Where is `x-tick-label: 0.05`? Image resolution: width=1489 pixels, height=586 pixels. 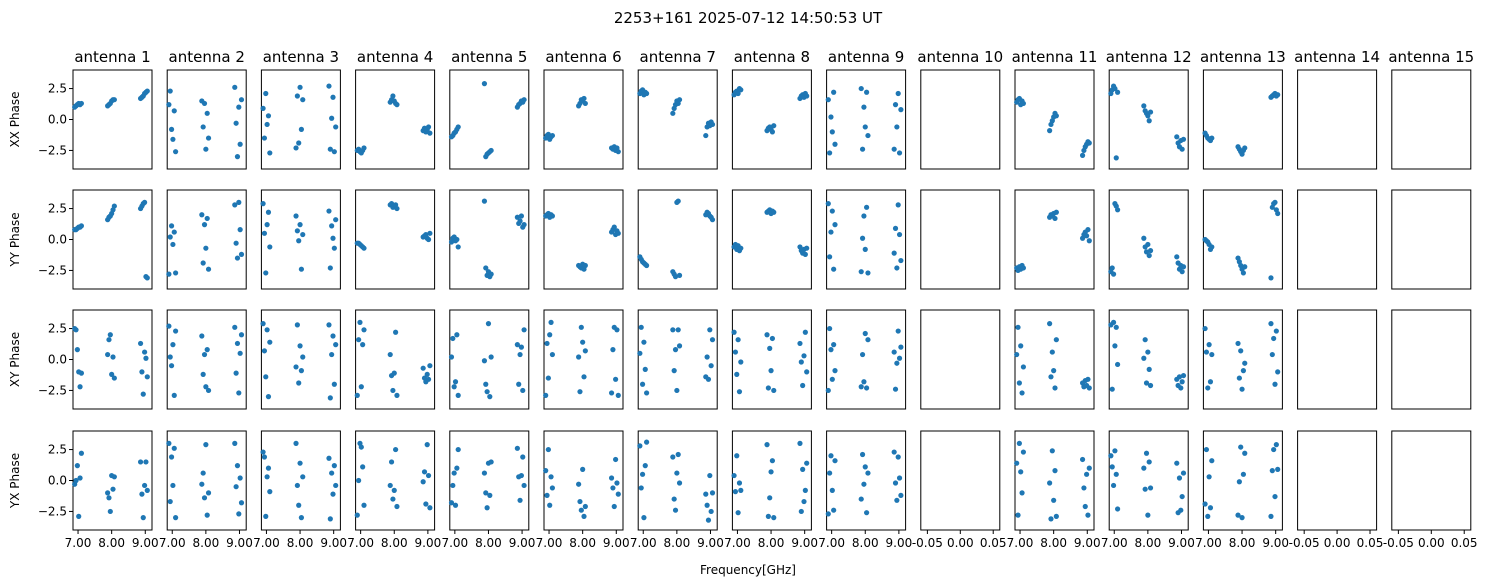 x-tick-label: 0.05 is located at coordinates (993, 543).